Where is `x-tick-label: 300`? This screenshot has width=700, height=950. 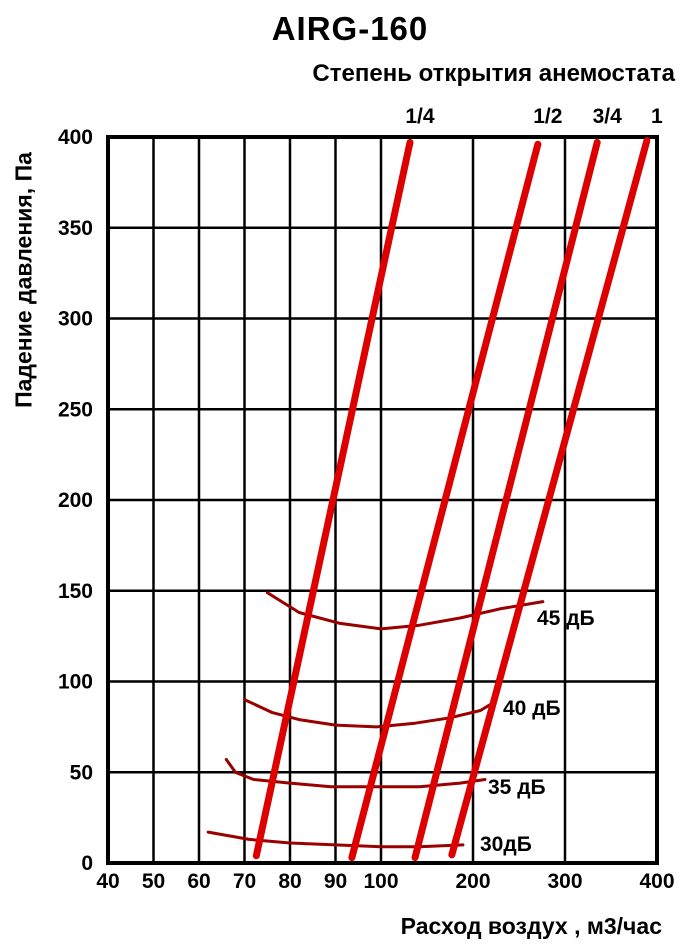
x-tick-label: 300 is located at coordinates (564, 881).